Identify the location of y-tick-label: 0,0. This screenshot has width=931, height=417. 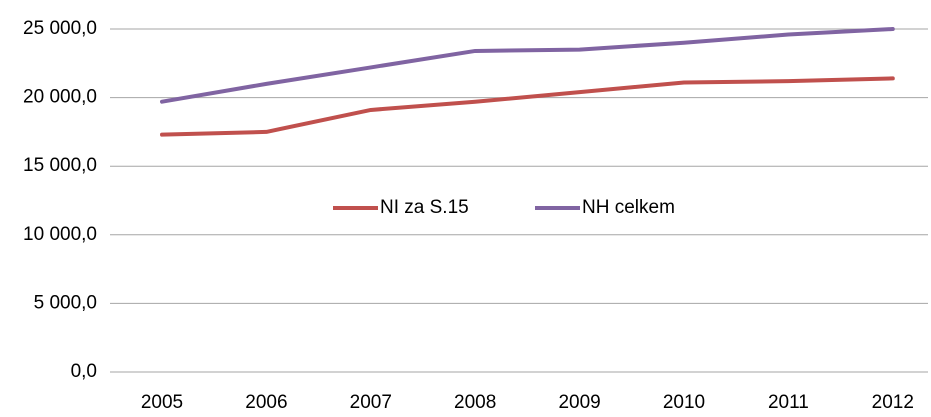
(84, 371).